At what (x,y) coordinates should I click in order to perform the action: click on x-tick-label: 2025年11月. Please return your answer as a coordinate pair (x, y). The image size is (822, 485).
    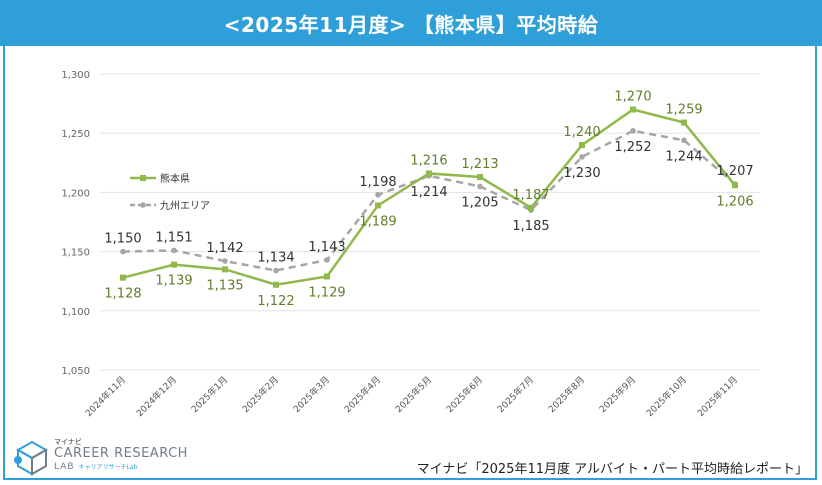
    Looking at the image, I should click on (718, 397).